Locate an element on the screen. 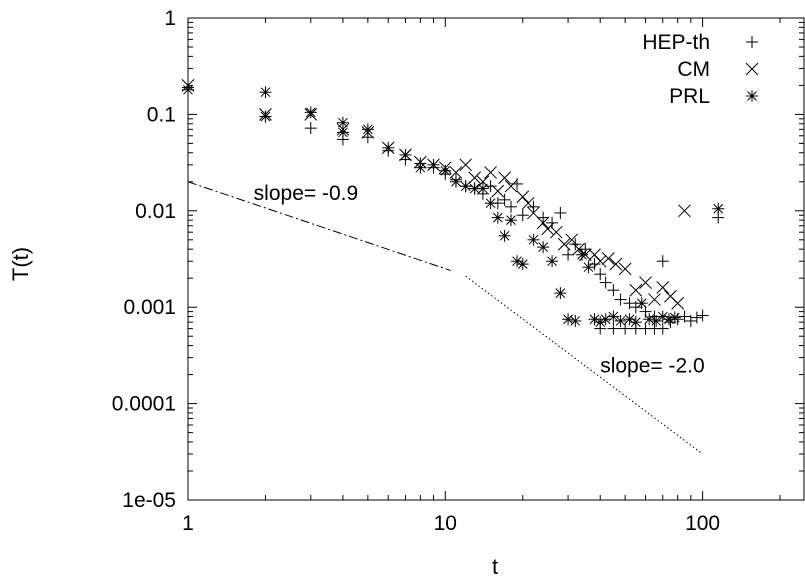  y-tick-label: 0.01 is located at coordinates (155, 211).